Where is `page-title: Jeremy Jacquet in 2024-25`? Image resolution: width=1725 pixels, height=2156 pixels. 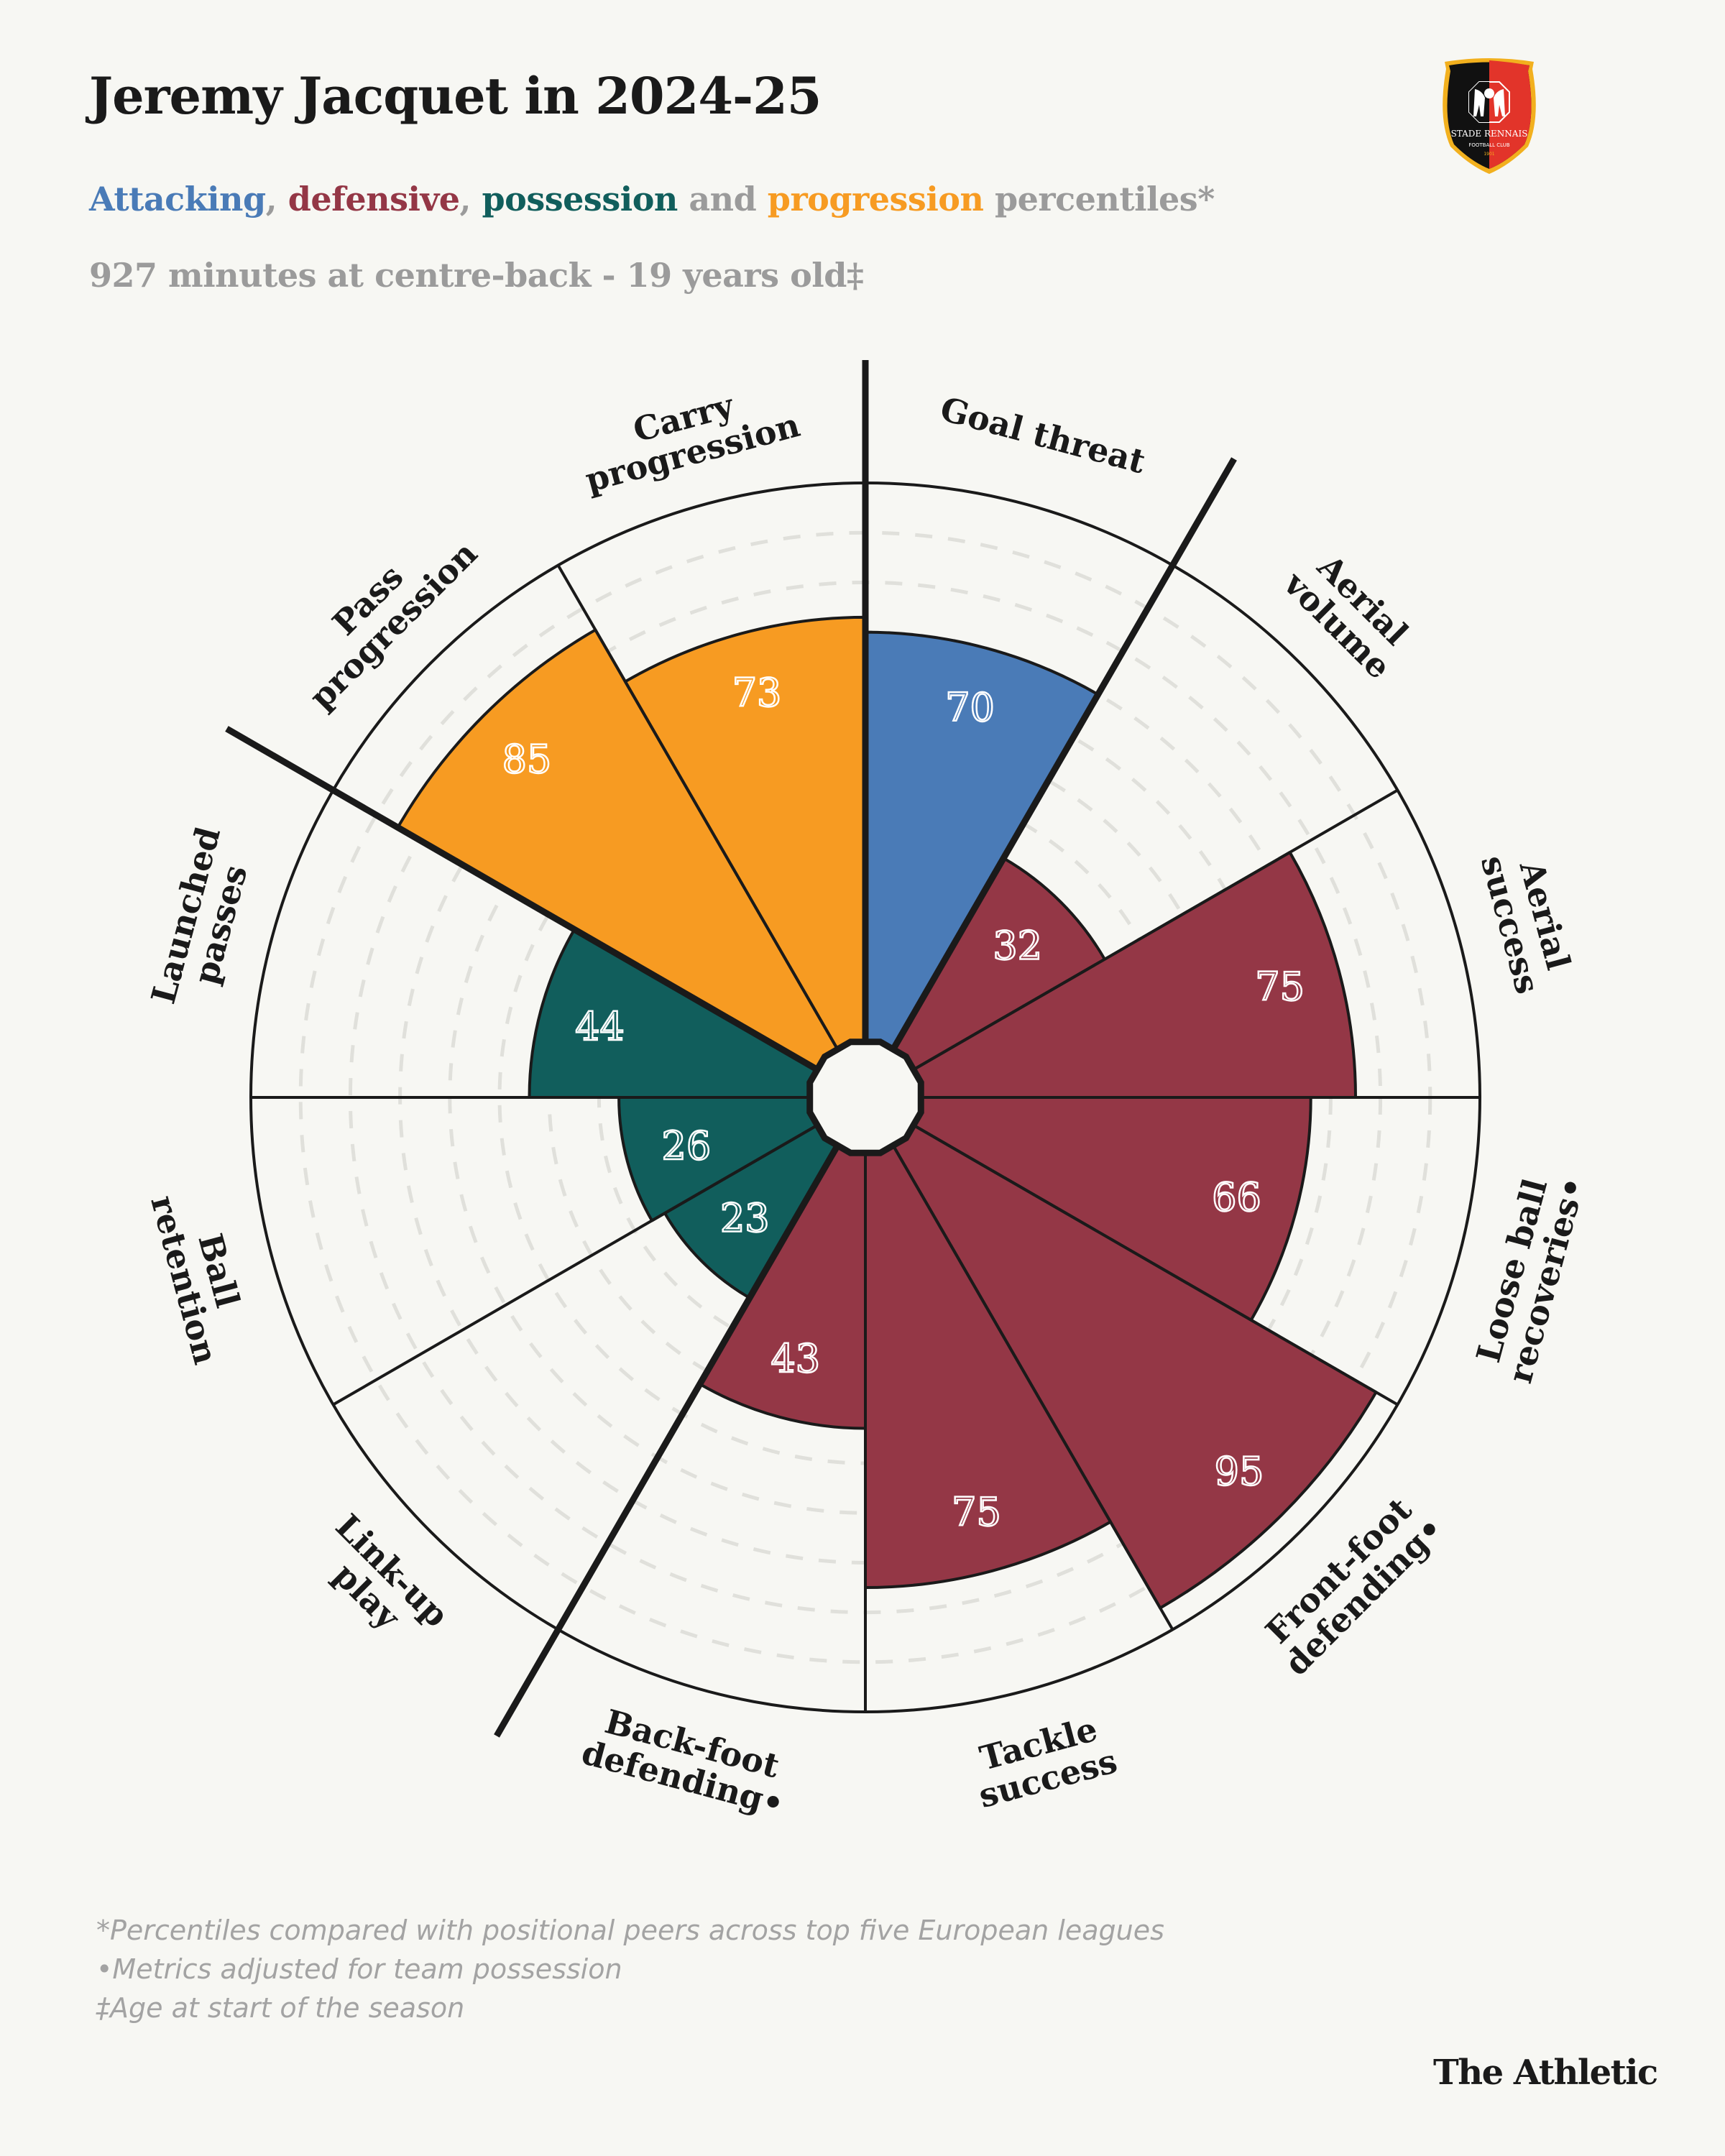 page-title: Jeremy Jacquet in 2024-25 is located at coordinates (455, 96).